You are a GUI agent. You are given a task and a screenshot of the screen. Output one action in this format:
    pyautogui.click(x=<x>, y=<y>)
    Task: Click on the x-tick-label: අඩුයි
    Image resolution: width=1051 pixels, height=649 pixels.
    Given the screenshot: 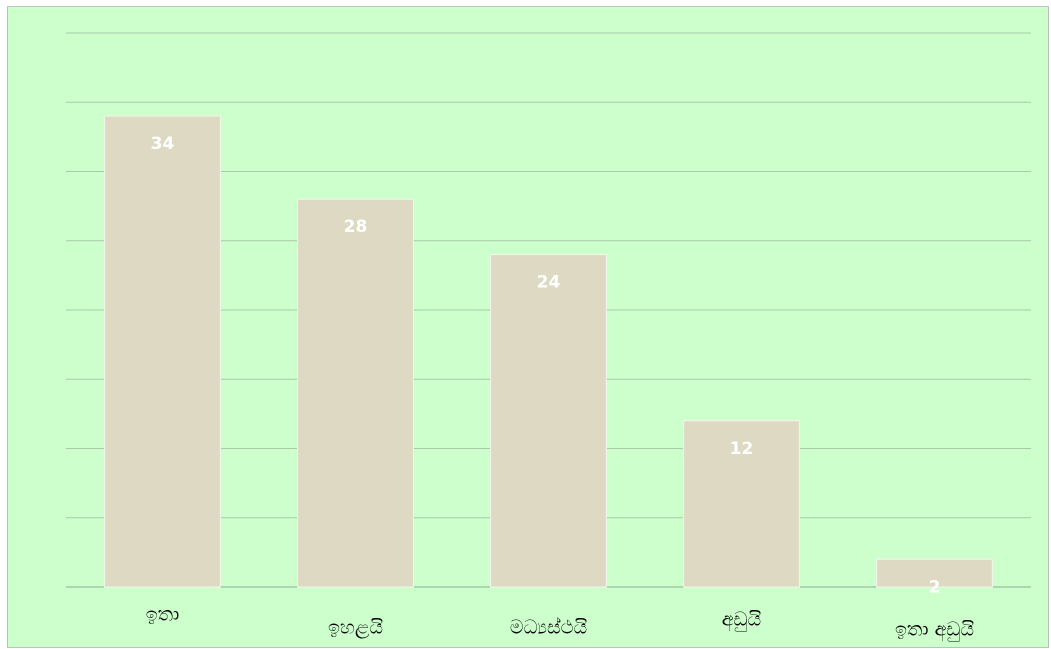 What is the action you would take?
    pyautogui.click(x=741, y=620)
    